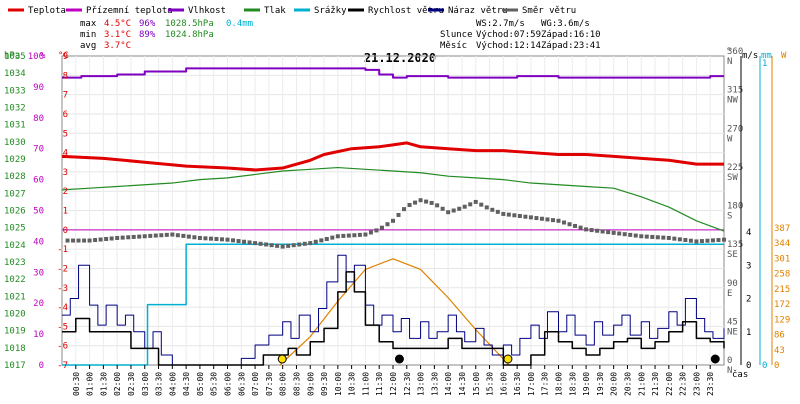  Describe the element at coordinates (65, 212) in the screenshot. I see `axis-tick-degc: 1` at that location.